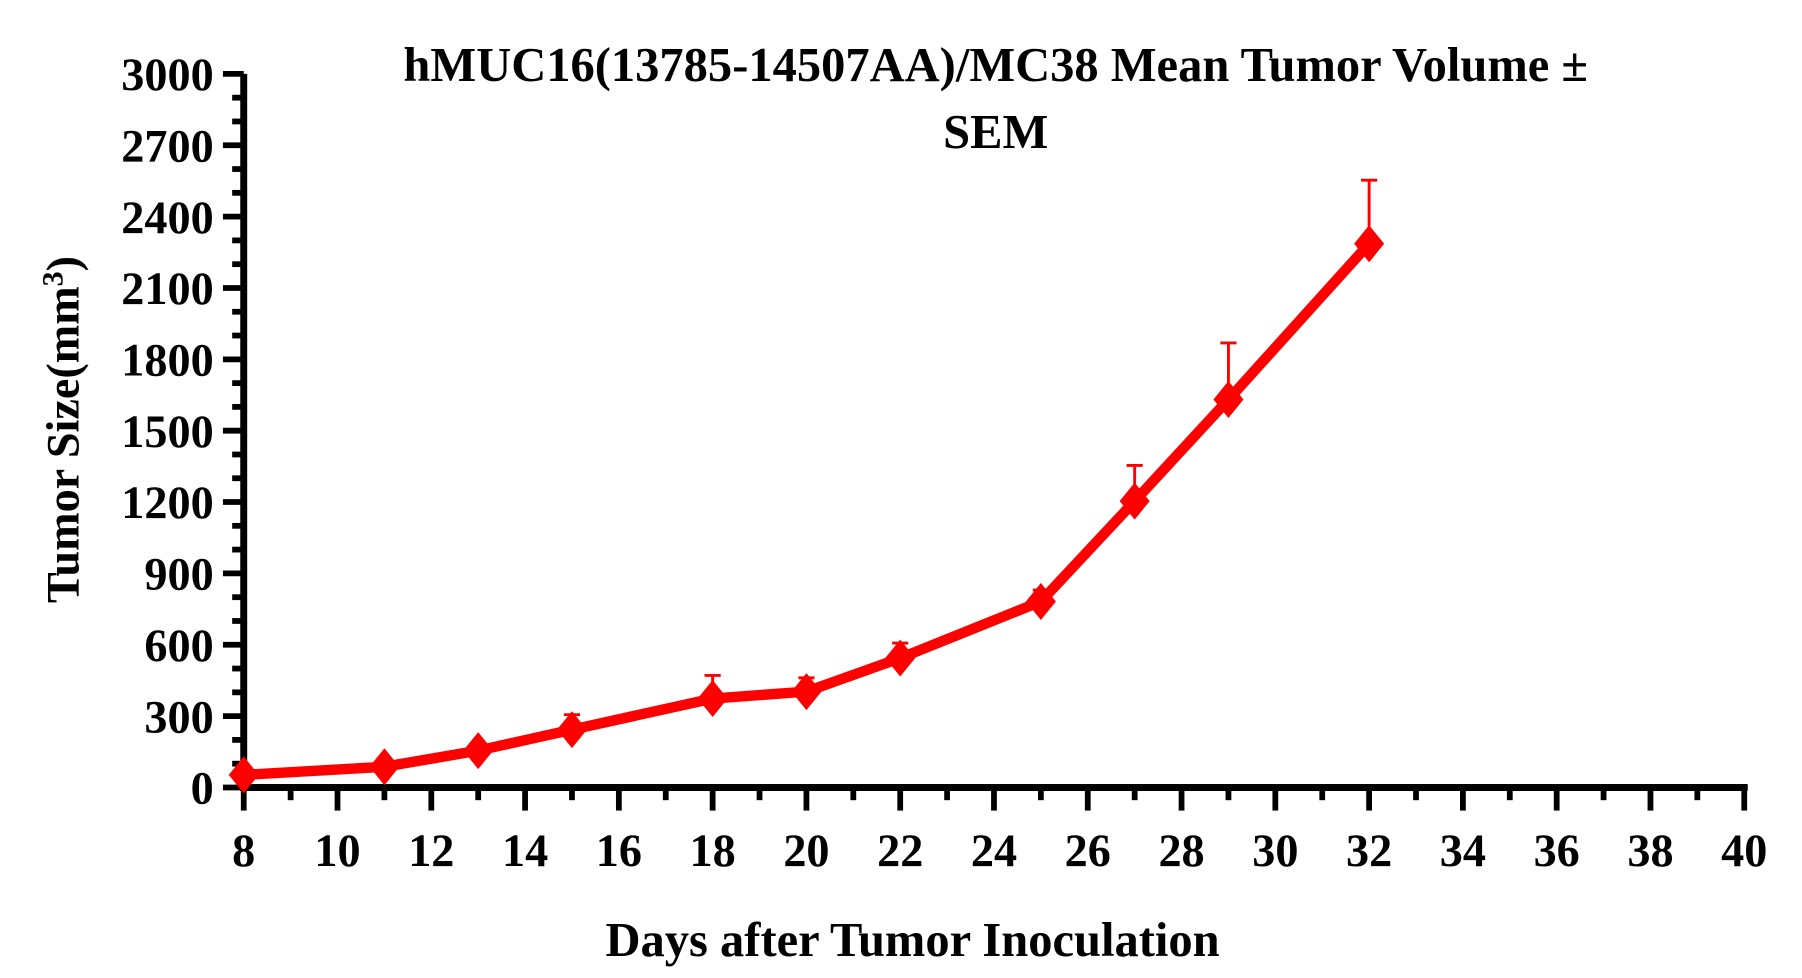 The width and height of the screenshot is (1802, 978). Describe the element at coordinates (912, 940) in the screenshot. I see `x-axis-label: Days after Tumor Inoculation` at that location.